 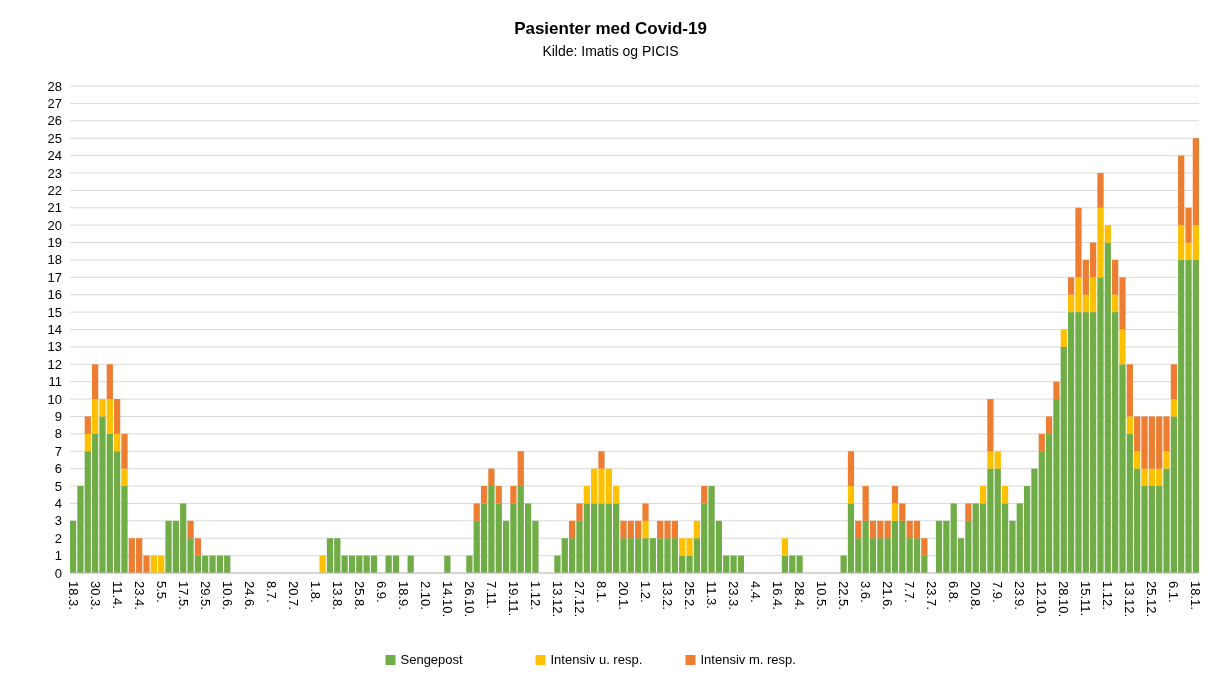 What do you see at coordinates (73, 595) in the screenshot?
I see `x-tick-label: 18.3.` at bounding box center [73, 595].